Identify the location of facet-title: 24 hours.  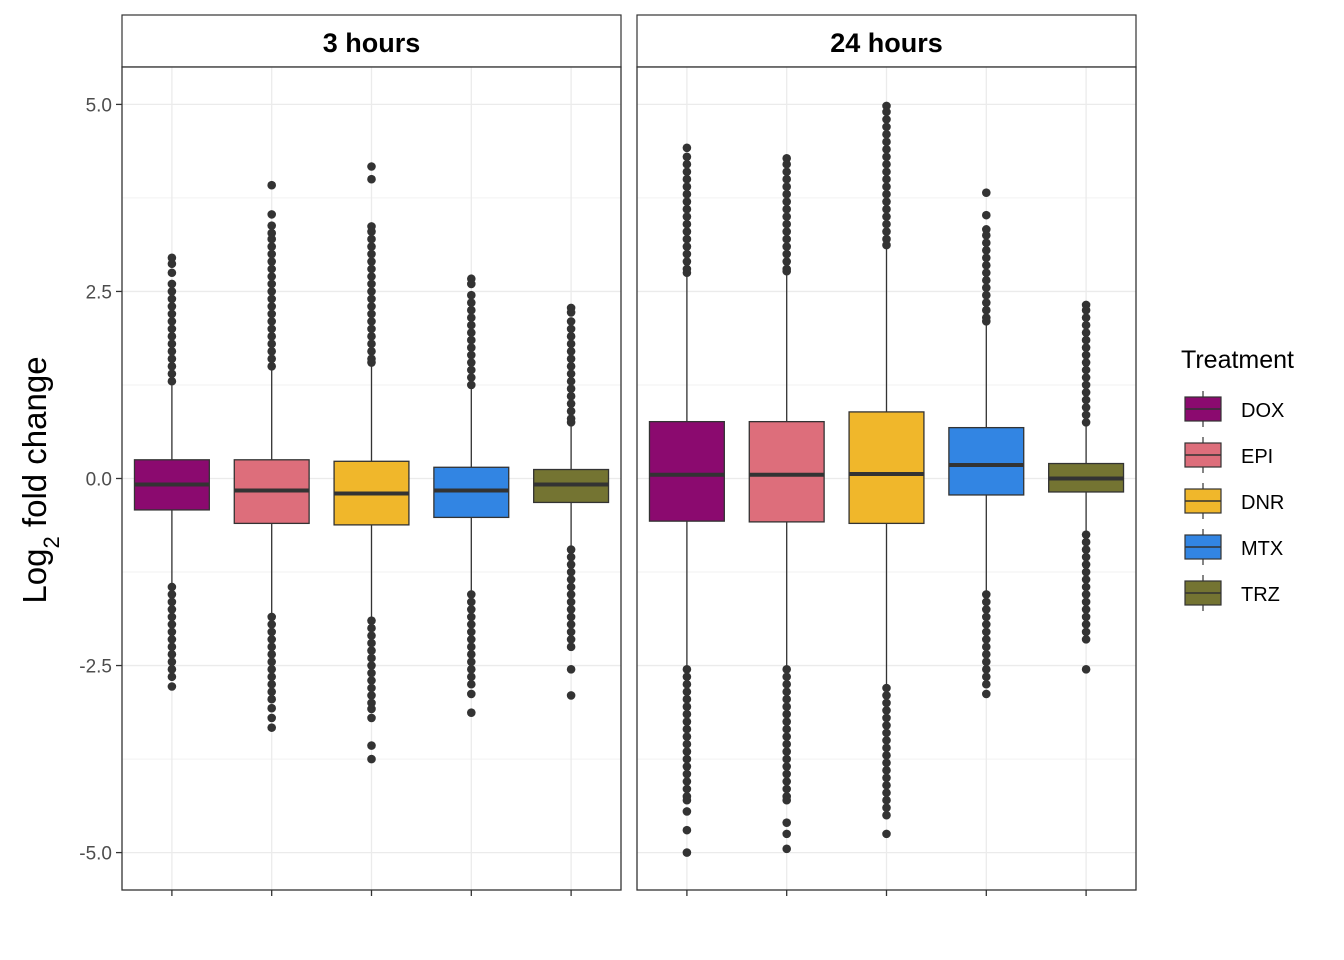
(886, 43).